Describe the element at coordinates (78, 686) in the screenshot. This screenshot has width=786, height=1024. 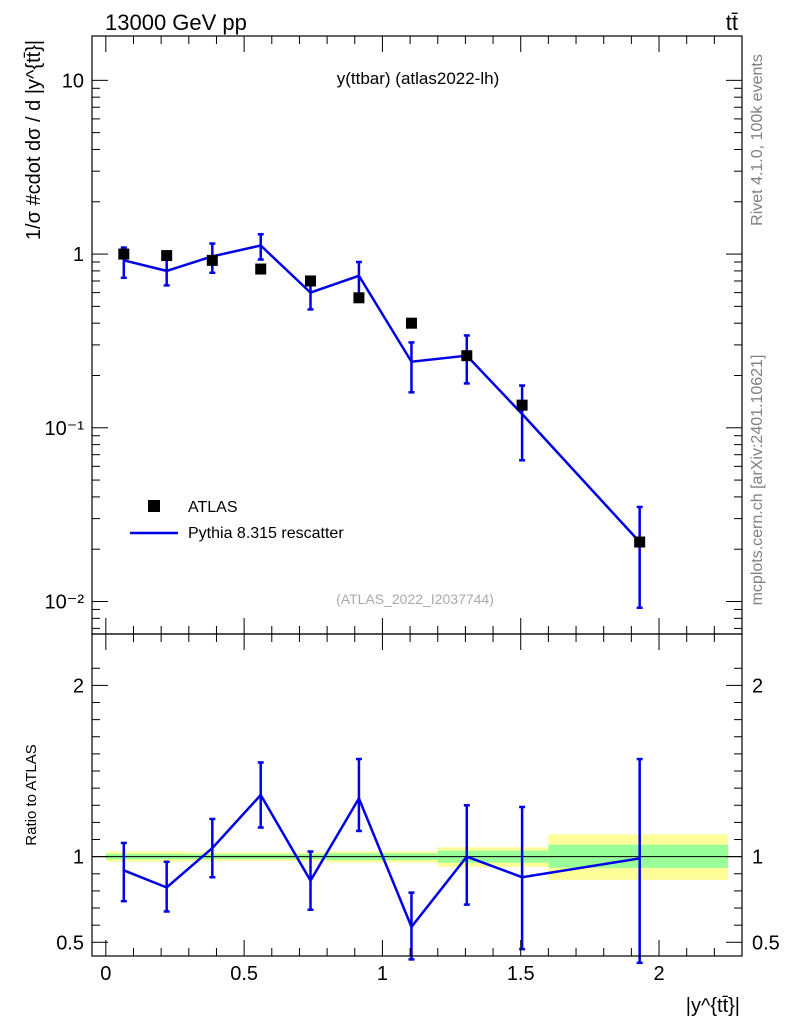
I see `ratio-y-tick-label: 2` at that location.